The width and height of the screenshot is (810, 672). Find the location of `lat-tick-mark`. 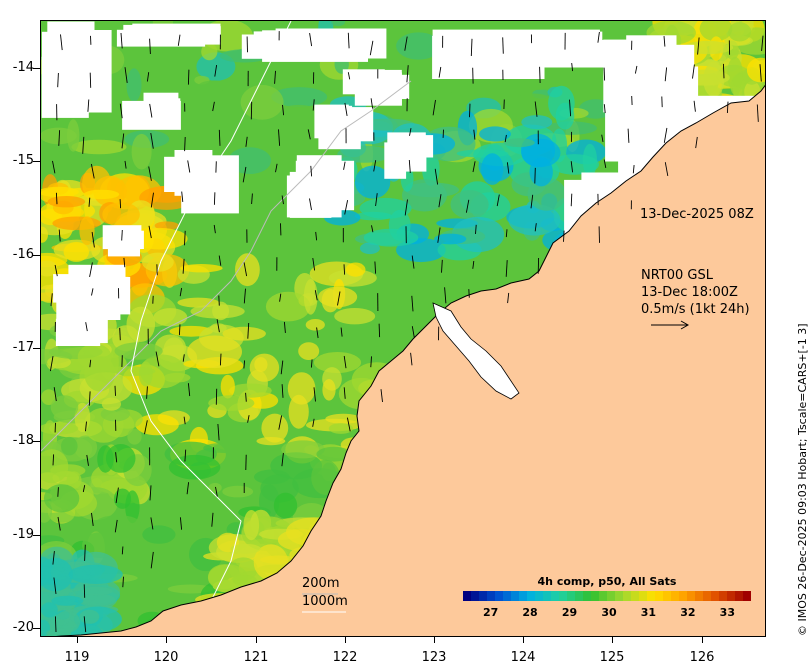

lat-tick-mark is located at coordinates (36, 441).